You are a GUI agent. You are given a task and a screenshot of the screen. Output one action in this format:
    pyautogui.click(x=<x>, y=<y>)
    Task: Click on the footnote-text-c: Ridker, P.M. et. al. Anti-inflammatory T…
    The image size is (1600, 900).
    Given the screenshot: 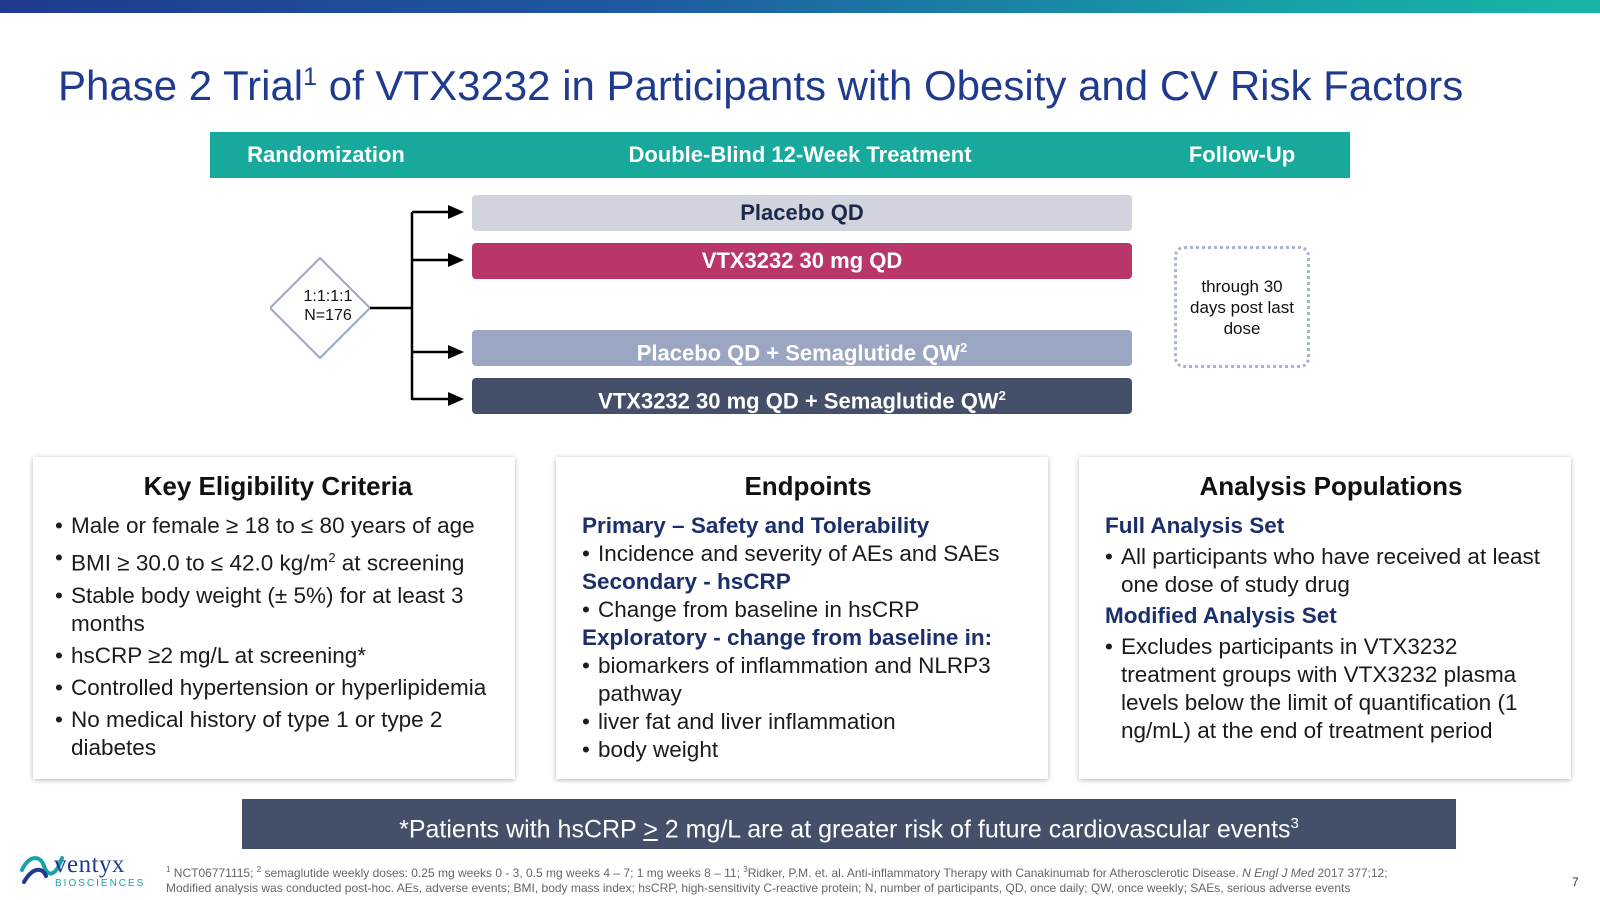 What is the action you would take?
    pyautogui.click(x=995, y=873)
    